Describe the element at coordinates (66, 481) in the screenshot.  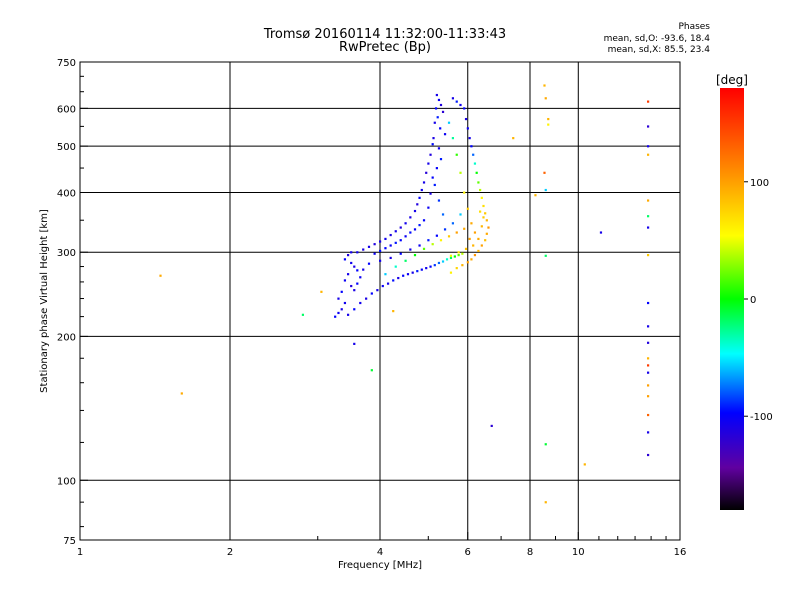
I see `y-tick-label: 100` at that location.